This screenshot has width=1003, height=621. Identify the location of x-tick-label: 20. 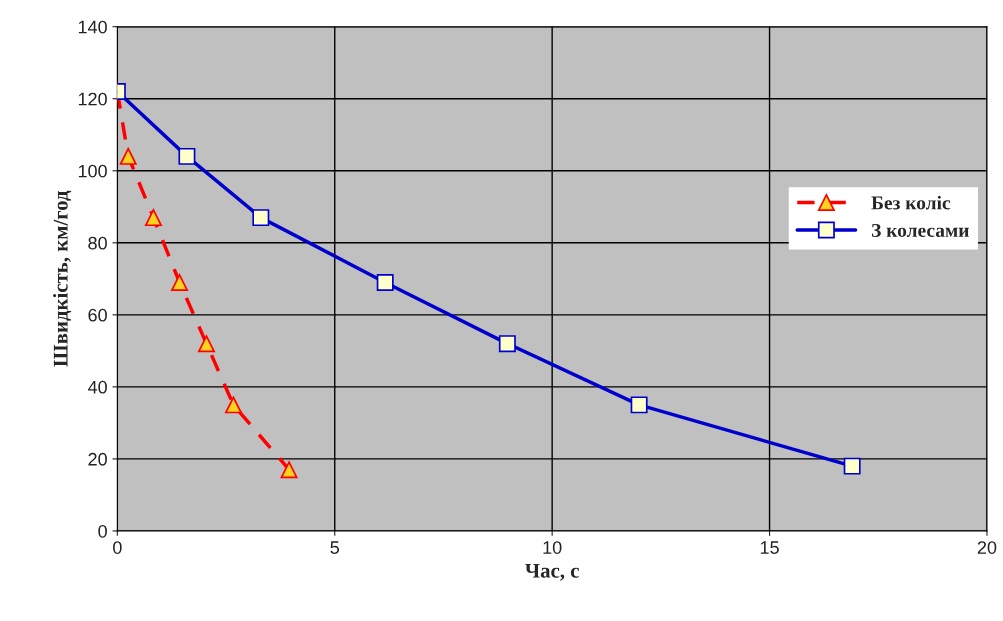
(987, 547).